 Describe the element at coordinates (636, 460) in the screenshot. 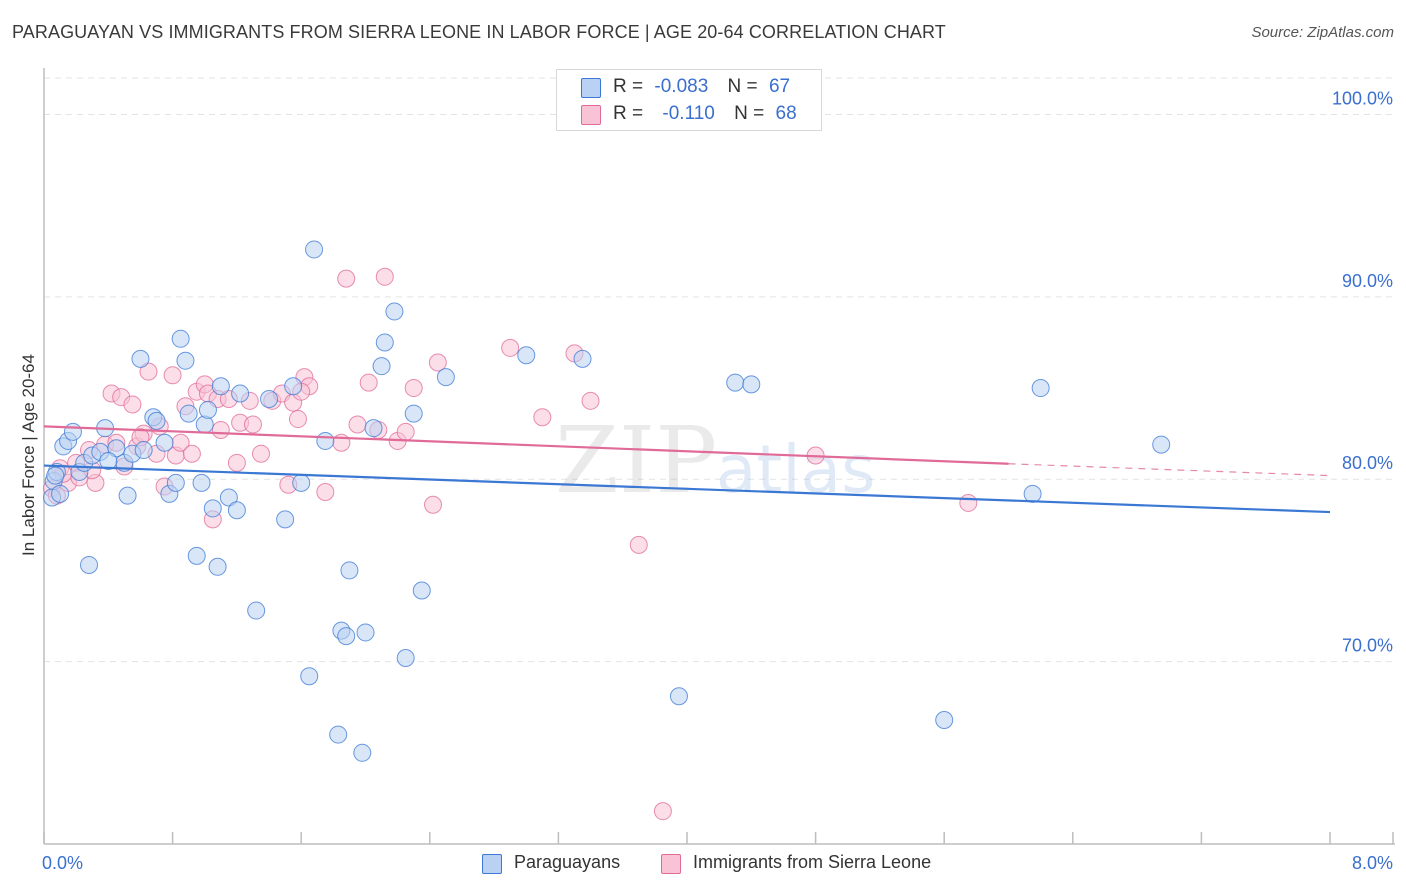

I see `watermark-zip: ZIP` at that location.